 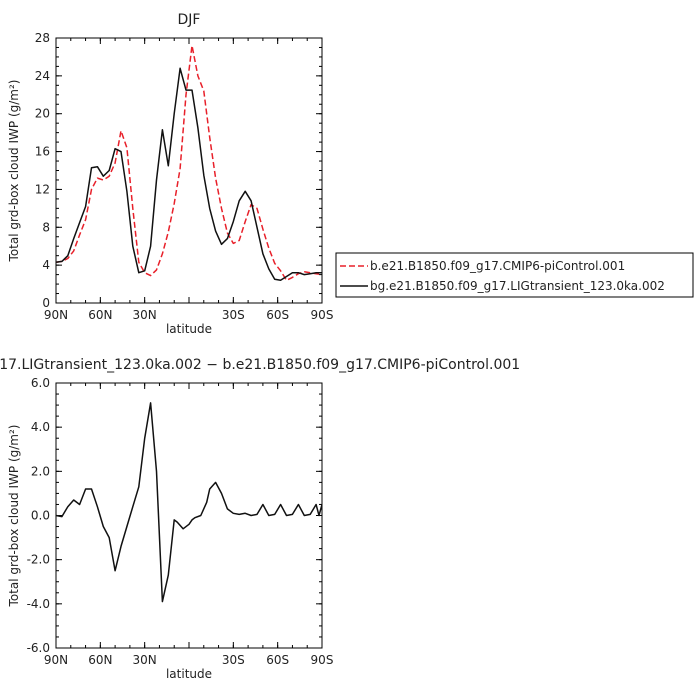 I want to click on y-tick-label: 0.0, so click(x=40, y=516).